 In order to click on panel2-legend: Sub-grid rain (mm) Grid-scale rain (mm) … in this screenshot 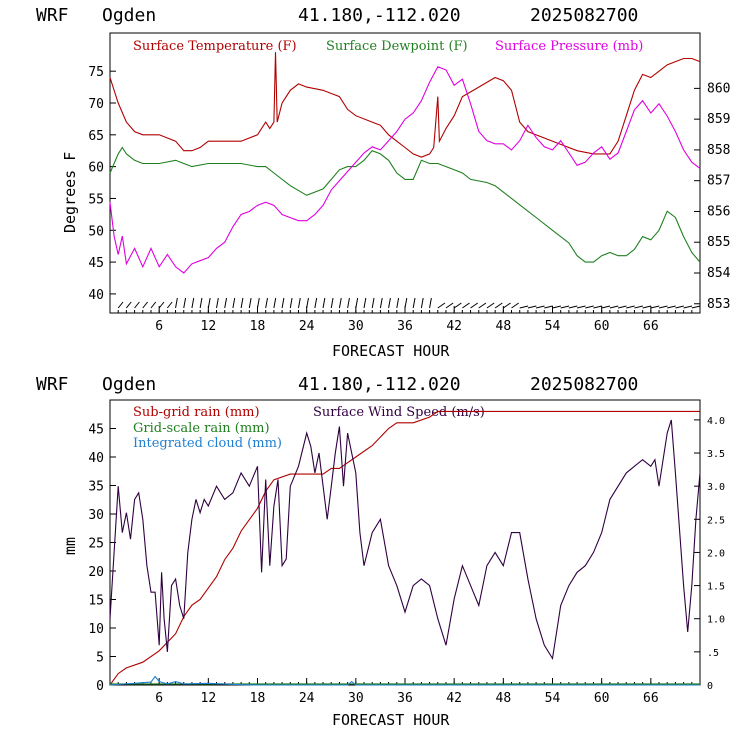, I will do `click(309, 428)`.